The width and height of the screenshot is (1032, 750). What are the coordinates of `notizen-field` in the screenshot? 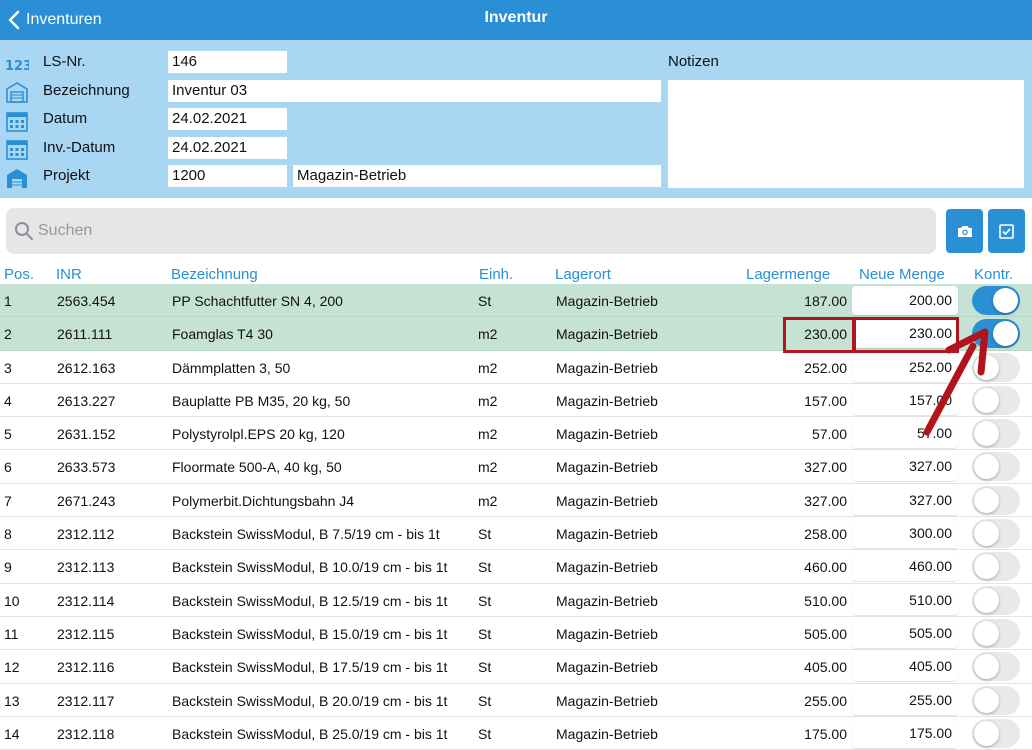 It's located at (846, 134).